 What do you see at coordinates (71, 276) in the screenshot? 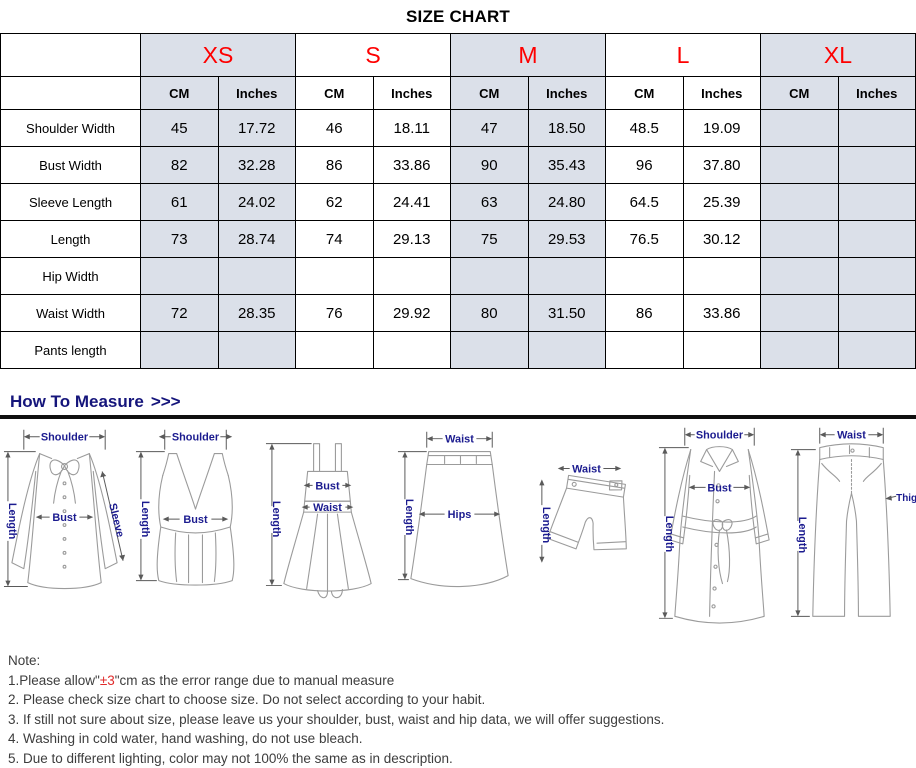
I see `row-label: Hip Width` at bounding box center [71, 276].